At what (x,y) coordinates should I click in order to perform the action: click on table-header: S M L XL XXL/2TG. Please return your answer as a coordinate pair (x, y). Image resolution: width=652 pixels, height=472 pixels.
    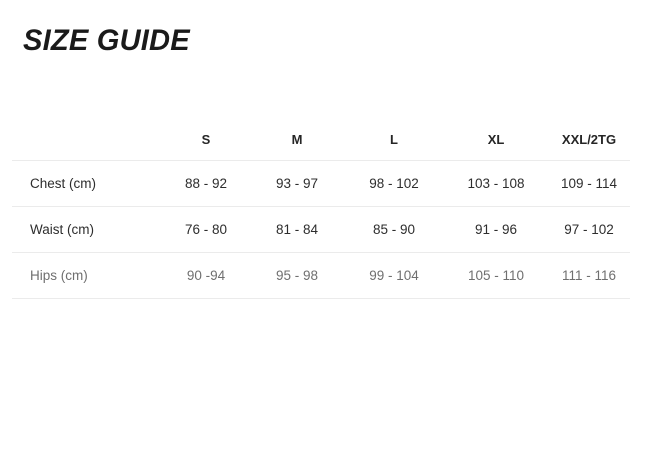
    Looking at the image, I should click on (321, 139).